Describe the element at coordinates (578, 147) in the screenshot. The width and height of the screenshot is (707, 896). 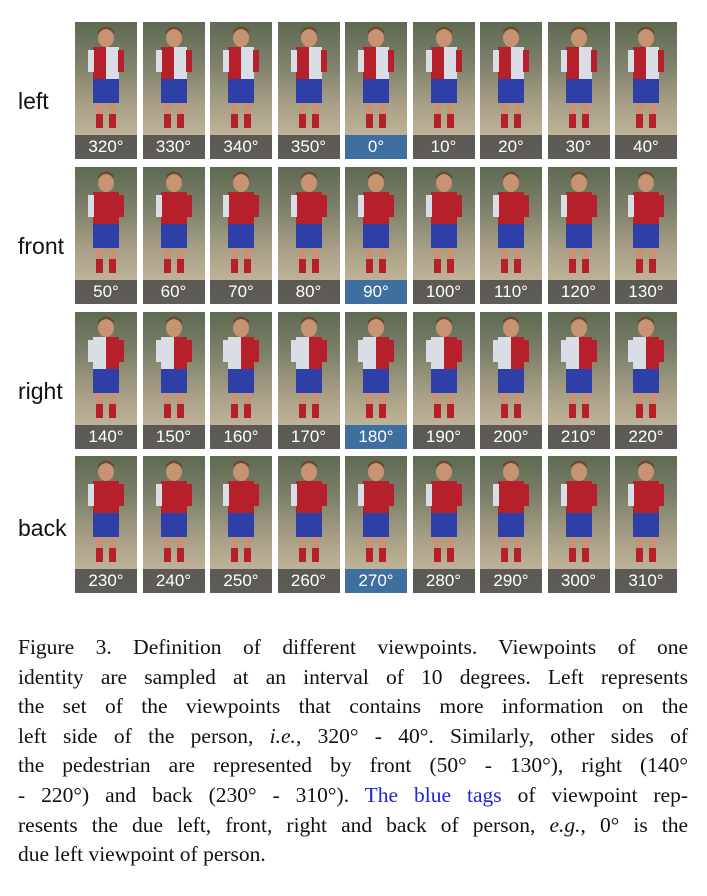
I see `viewpoint-tag: 30°` at that location.